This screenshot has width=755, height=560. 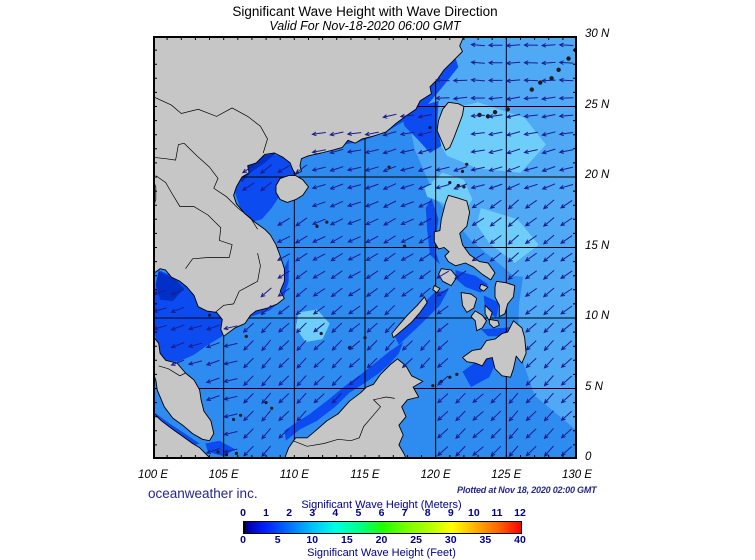 I want to click on legend-title-meters: Significant Wave Height (Meters), so click(x=381, y=505).